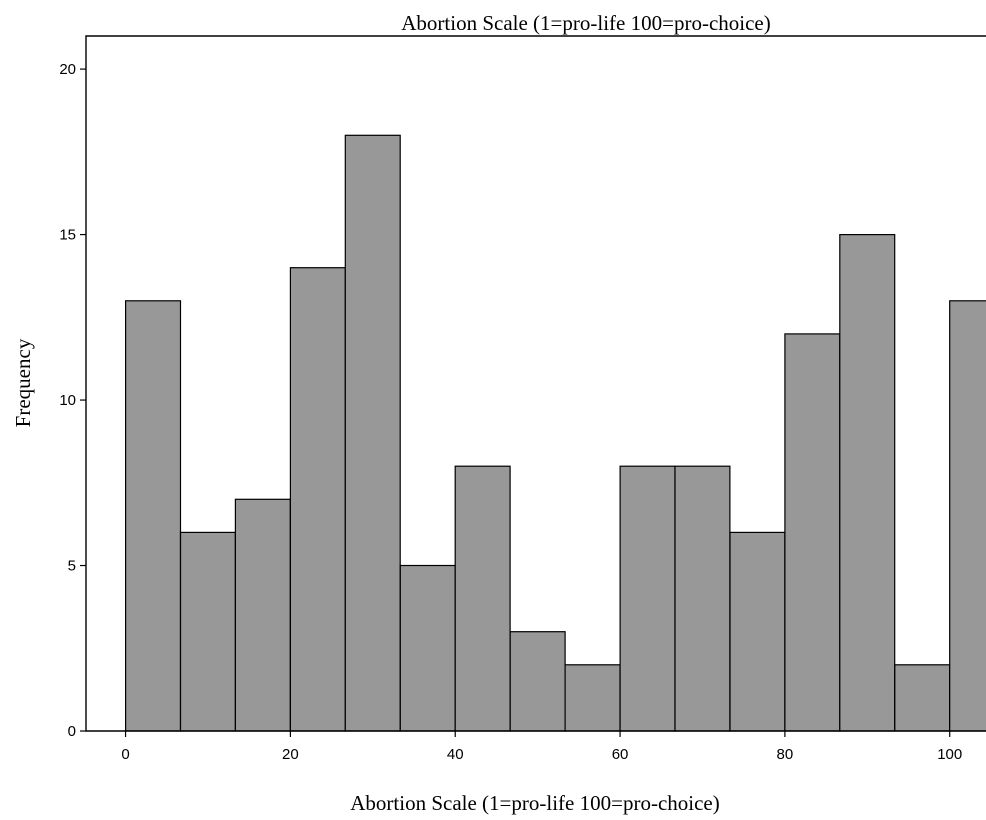 The height and width of the screenshot is (820, 986). Describe the element at coordinates (72, 731) in the screenshot. I see `y-tick-label-0: 0` at that location.